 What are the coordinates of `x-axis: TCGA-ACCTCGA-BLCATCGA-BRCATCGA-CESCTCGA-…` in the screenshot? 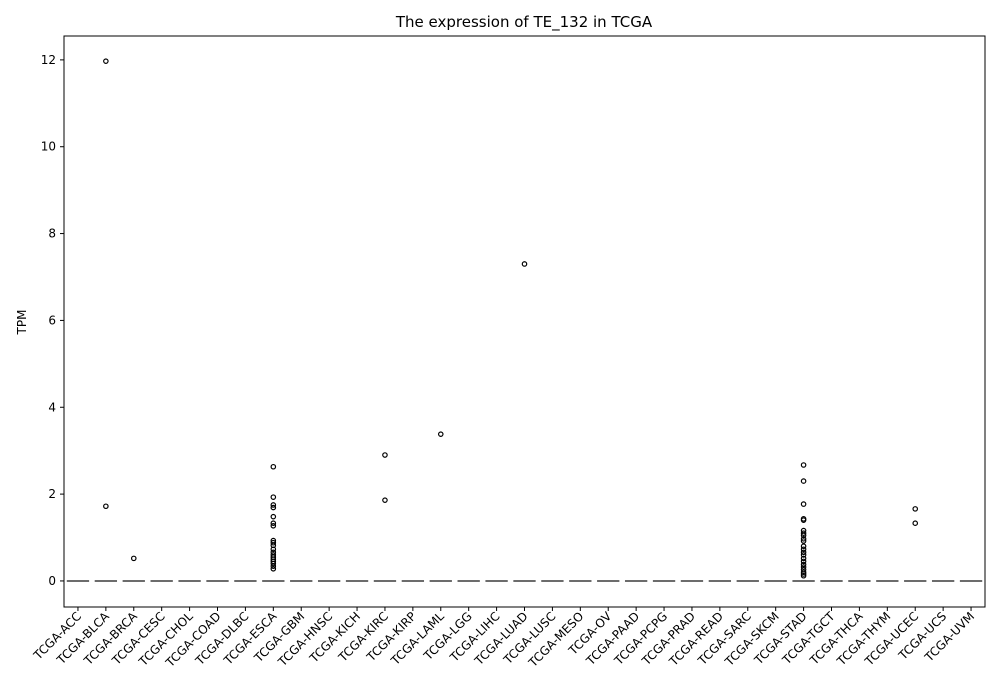 It's located at (503, 638).